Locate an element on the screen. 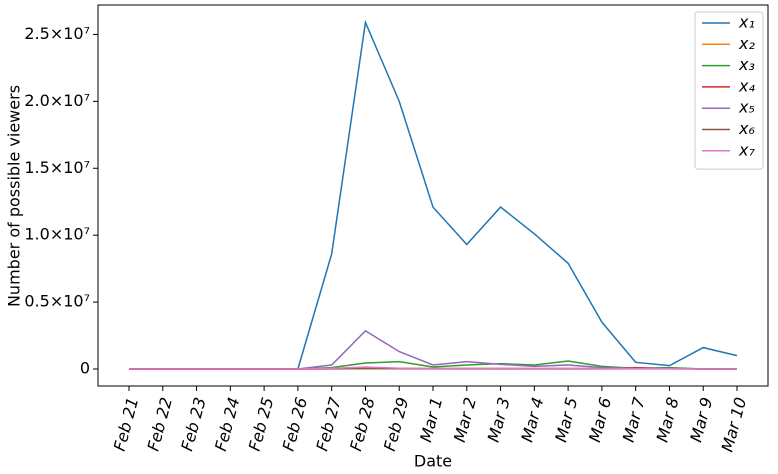 This screenshot has width=778, height=474. y-tick-label: 2.5×10⁷ is located at coordinates (57, 33).